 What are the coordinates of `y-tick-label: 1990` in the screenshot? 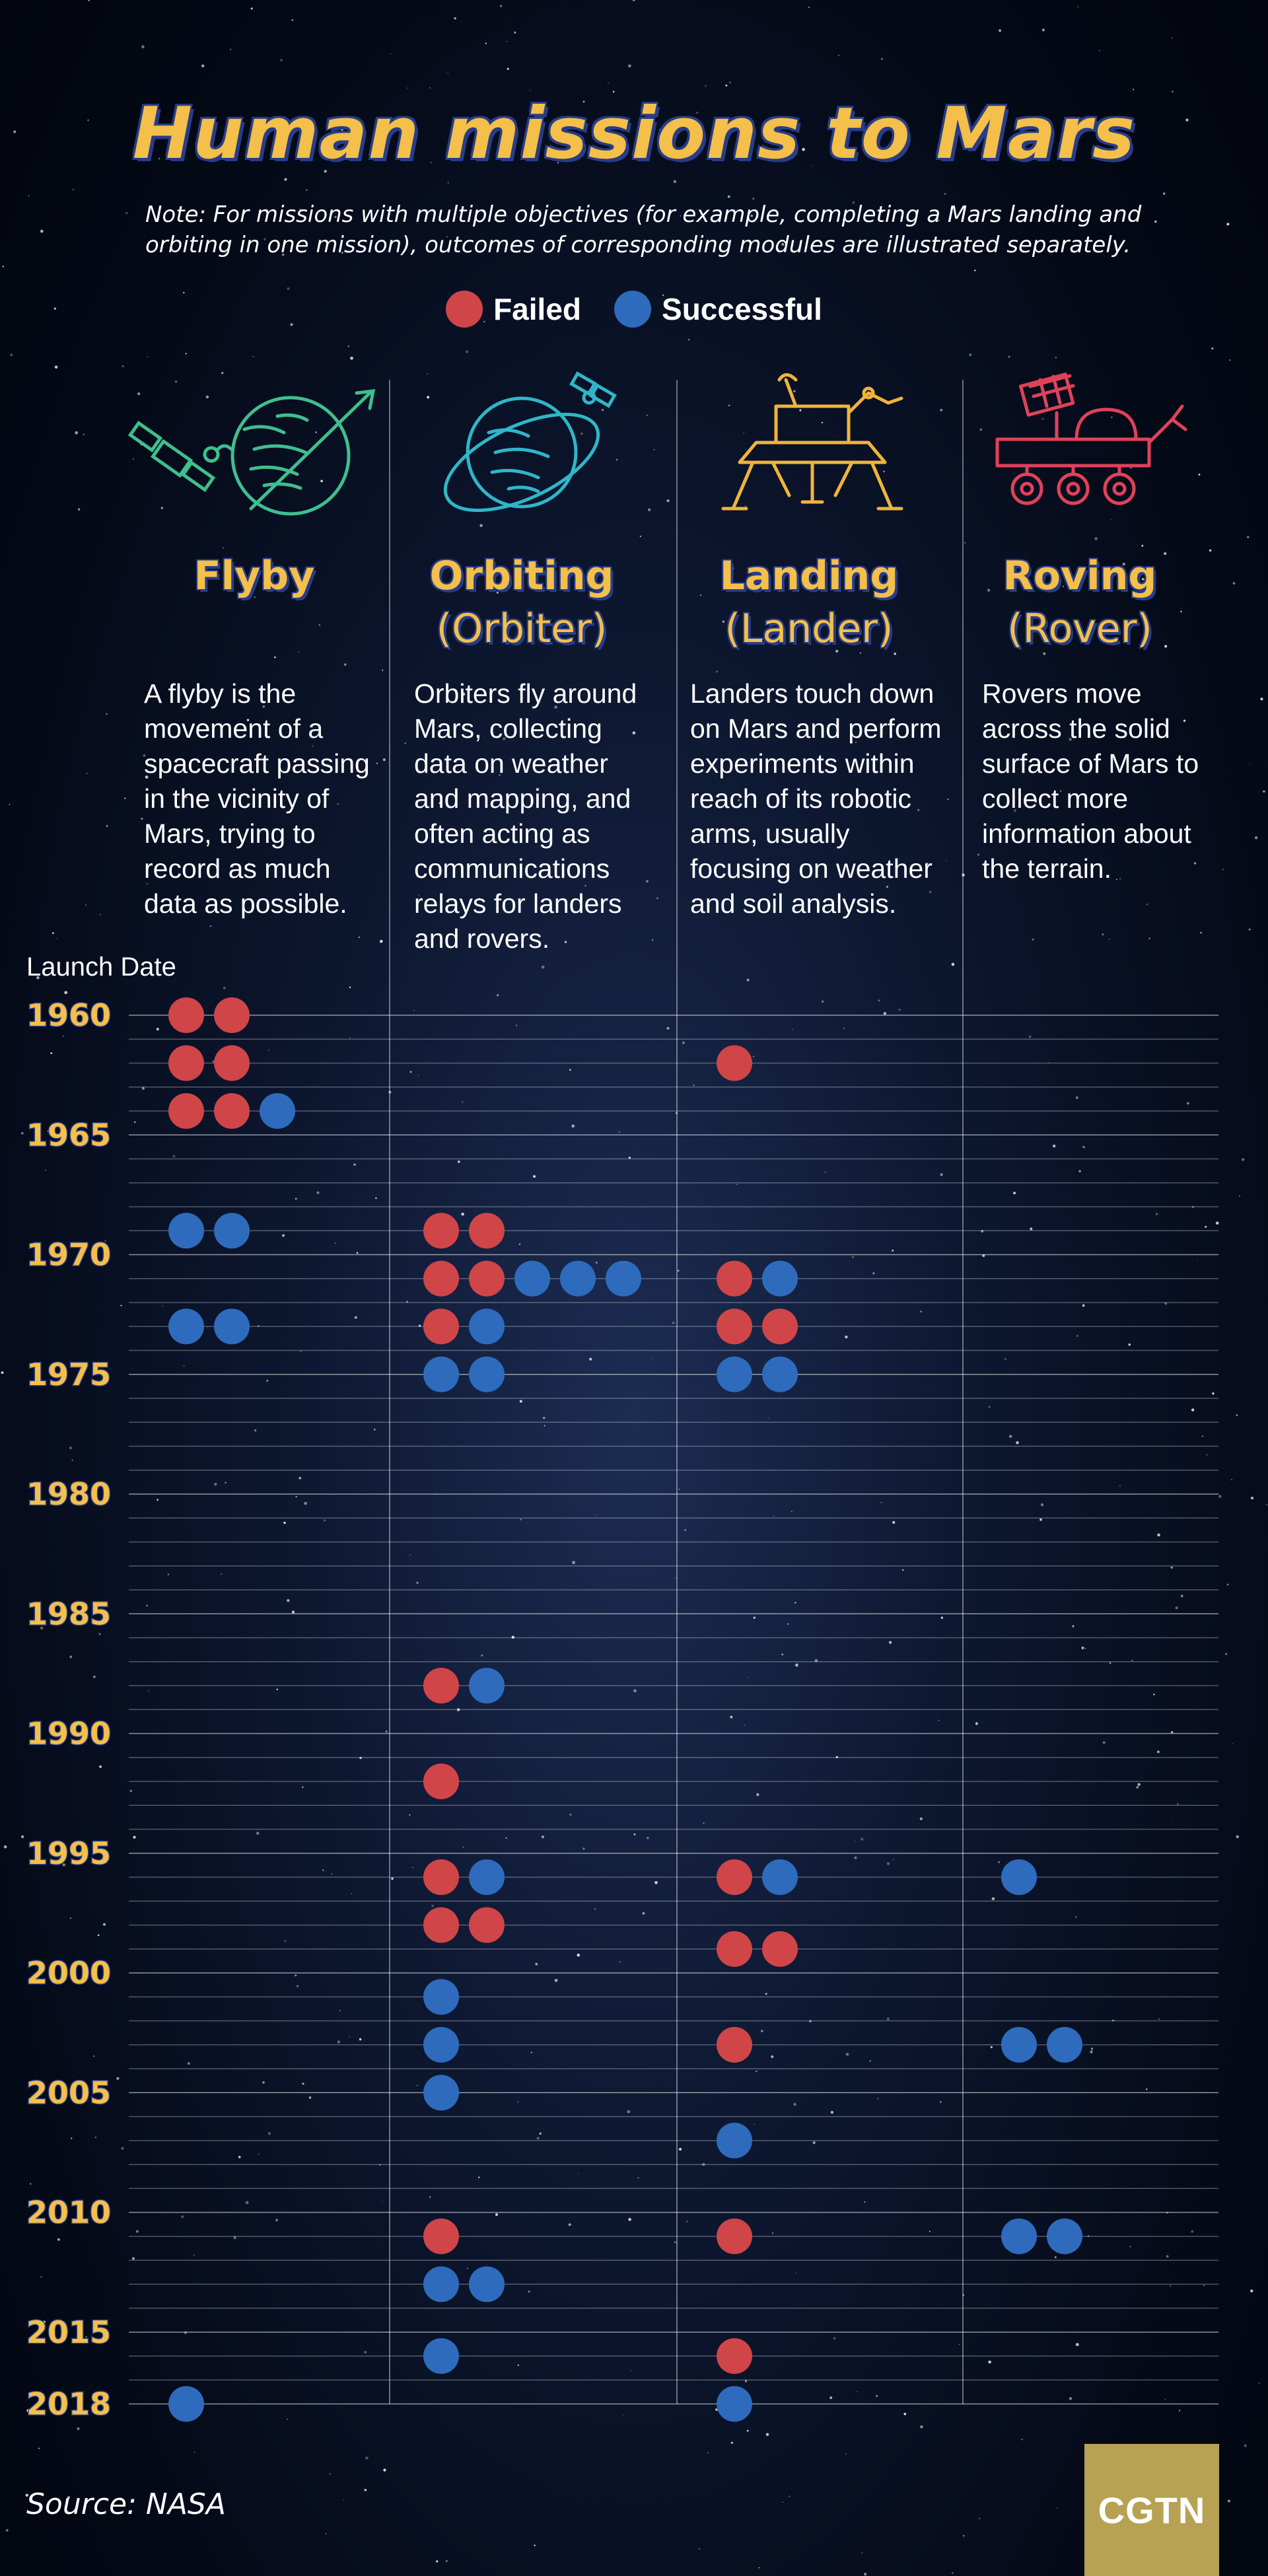 It's located at (68, 1734).